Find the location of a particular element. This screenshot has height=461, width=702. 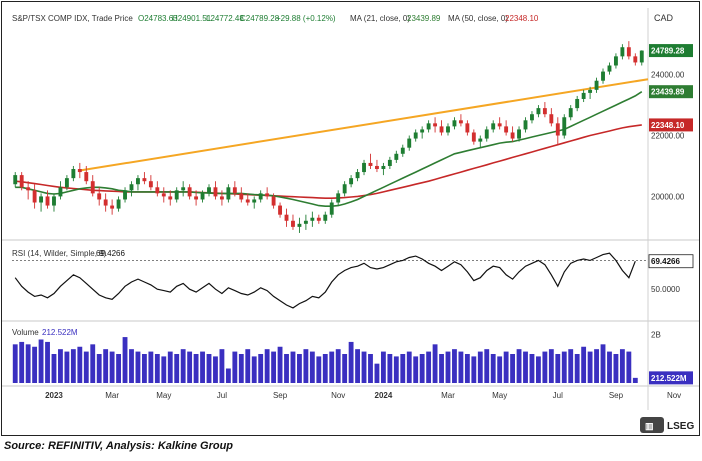

x-tick-label: Jul is located at coordinates (222, 395).